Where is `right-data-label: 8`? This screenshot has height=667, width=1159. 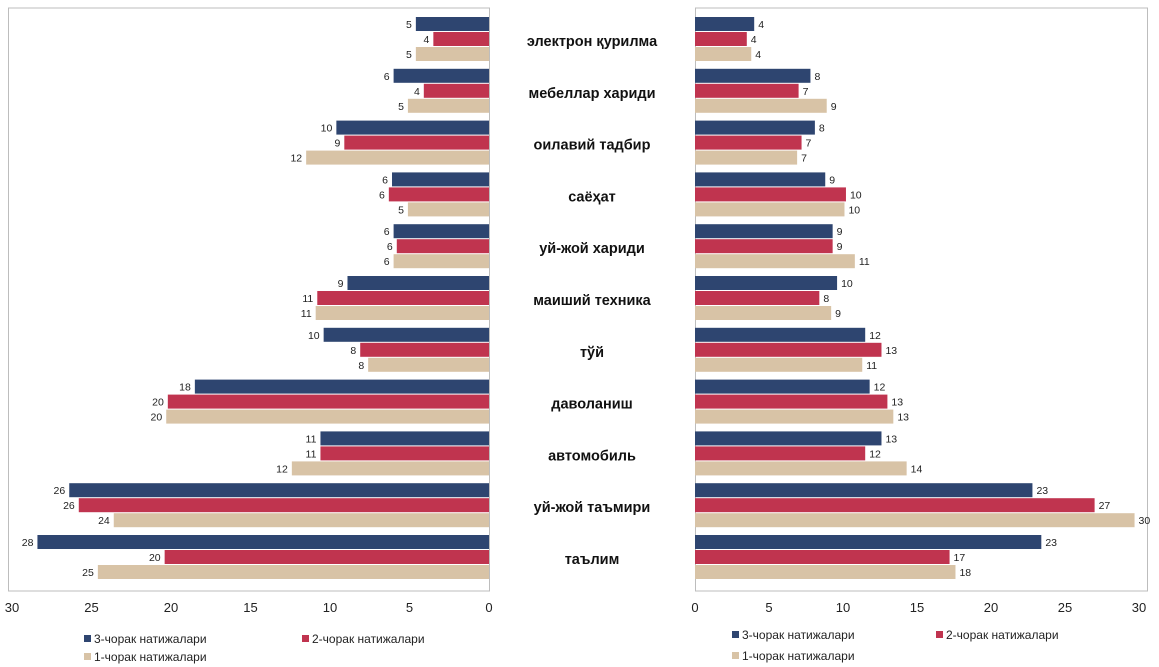
right-data-label: 8 is located at coordinates (826, 299).